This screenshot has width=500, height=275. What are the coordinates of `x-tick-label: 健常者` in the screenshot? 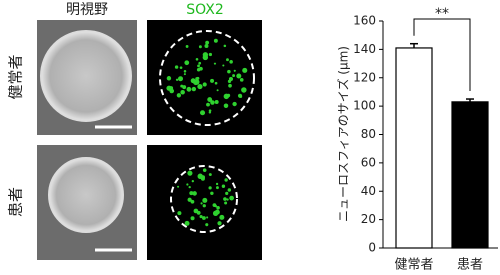 It's located at (413, 265).